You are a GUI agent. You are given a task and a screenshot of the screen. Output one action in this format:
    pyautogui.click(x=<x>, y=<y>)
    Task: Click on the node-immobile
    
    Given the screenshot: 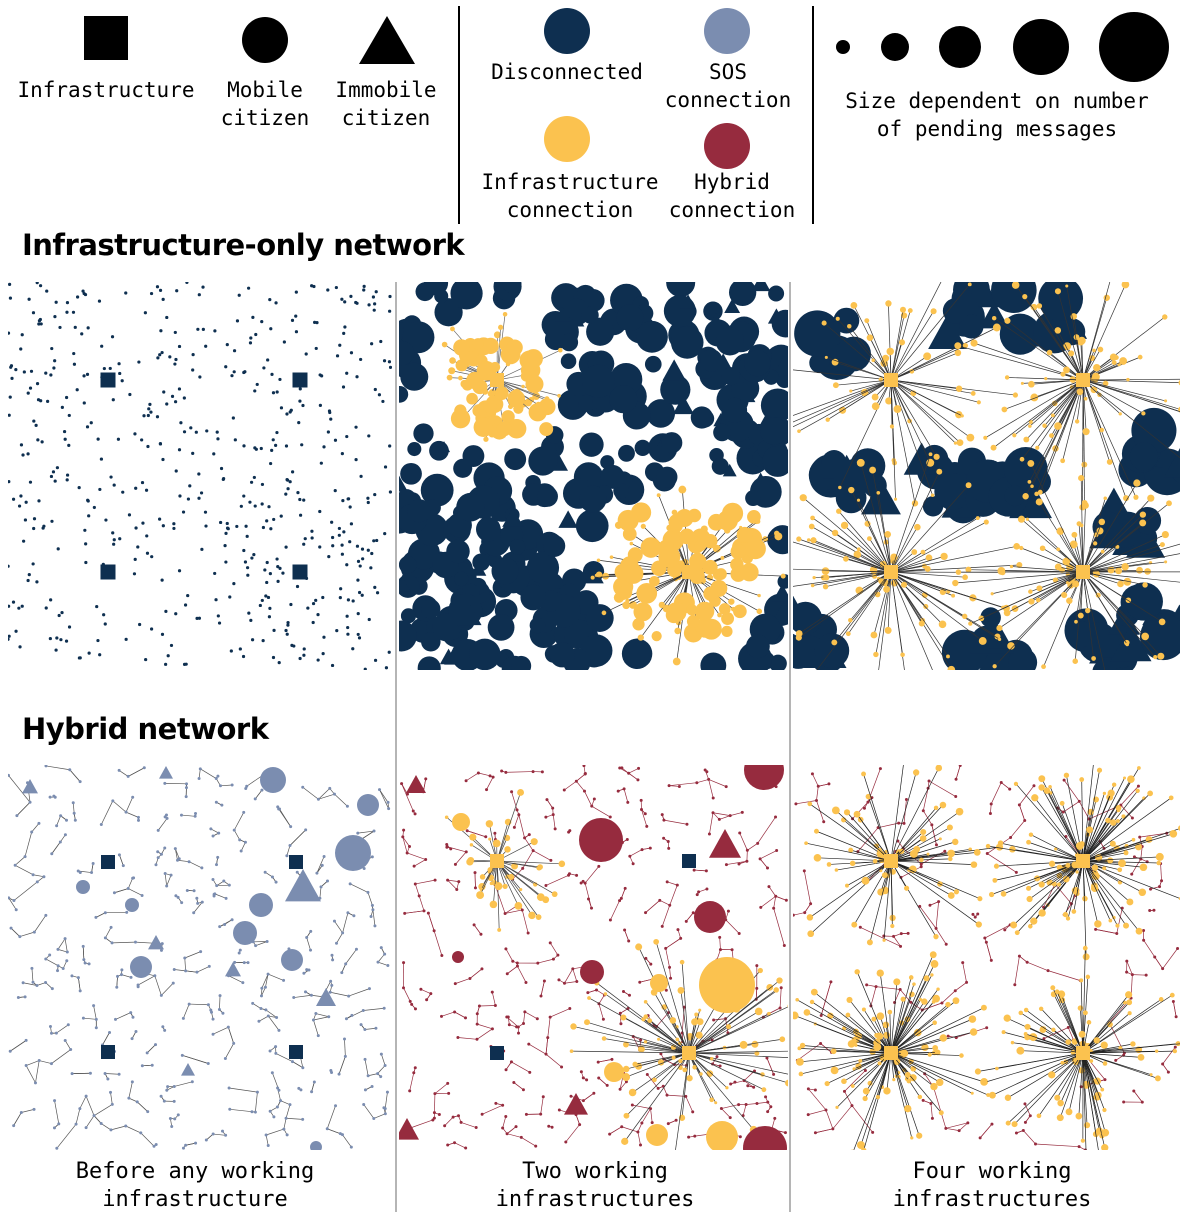 What is the action you would take?
    pyautogui.click(x=409, y=1129)
    